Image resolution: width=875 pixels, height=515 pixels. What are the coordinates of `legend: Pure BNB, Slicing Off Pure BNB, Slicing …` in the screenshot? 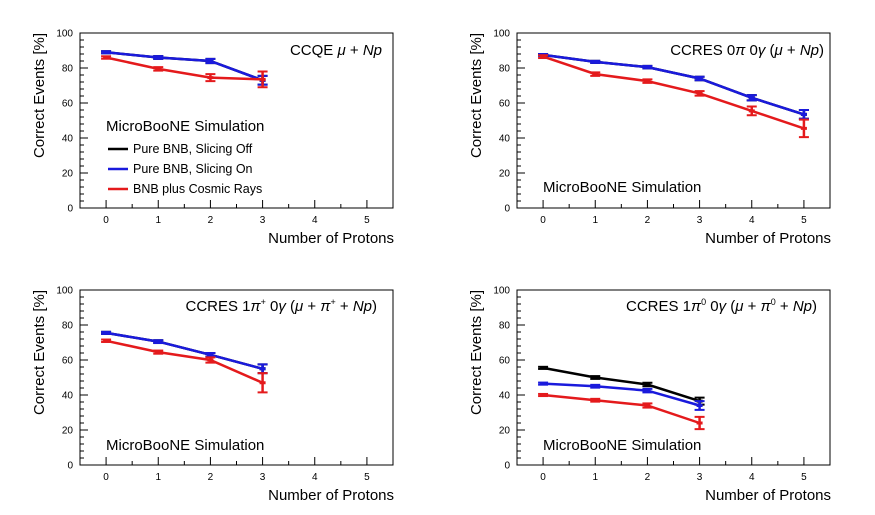 It's located at (185, 169).